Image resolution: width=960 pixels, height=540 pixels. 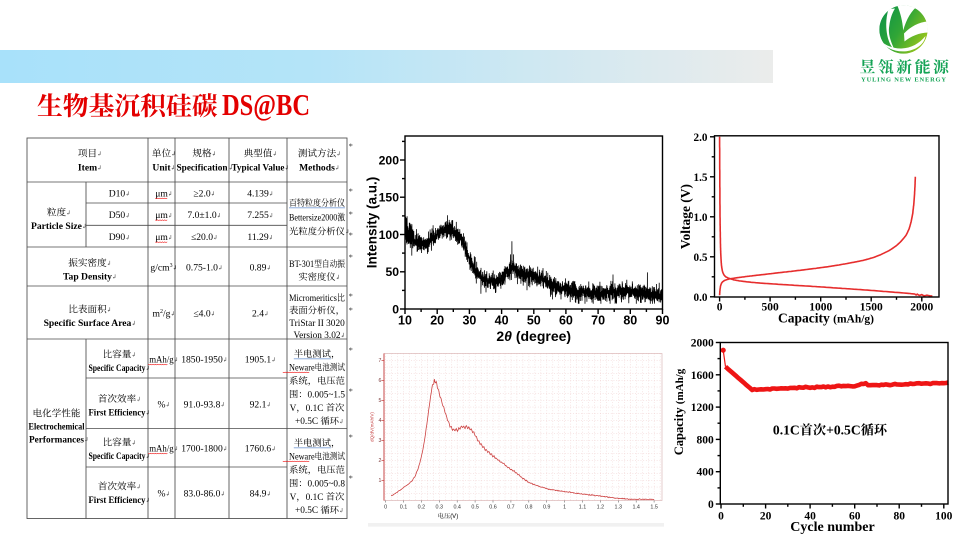 I want to click on svg-text: 30, so click(x=469, y=321).